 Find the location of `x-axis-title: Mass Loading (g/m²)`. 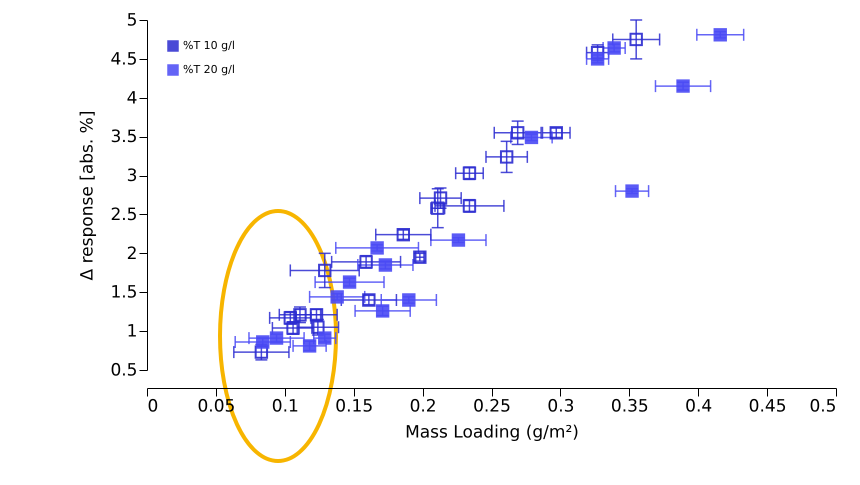

x-axis-title: Mass Loading (g/m²) is located at coordinates (492, 432).